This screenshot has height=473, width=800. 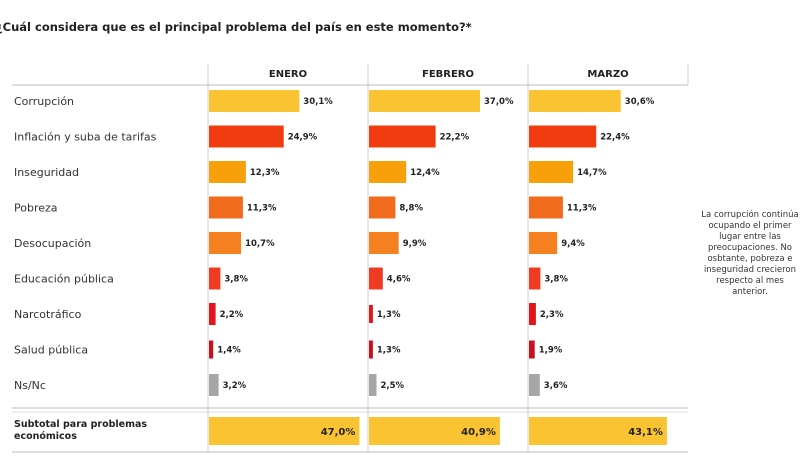 What do you see at coordinates (260, 244) in the screenshot?
I see `data-label: 10,7%` at bounding box center [260, 244].